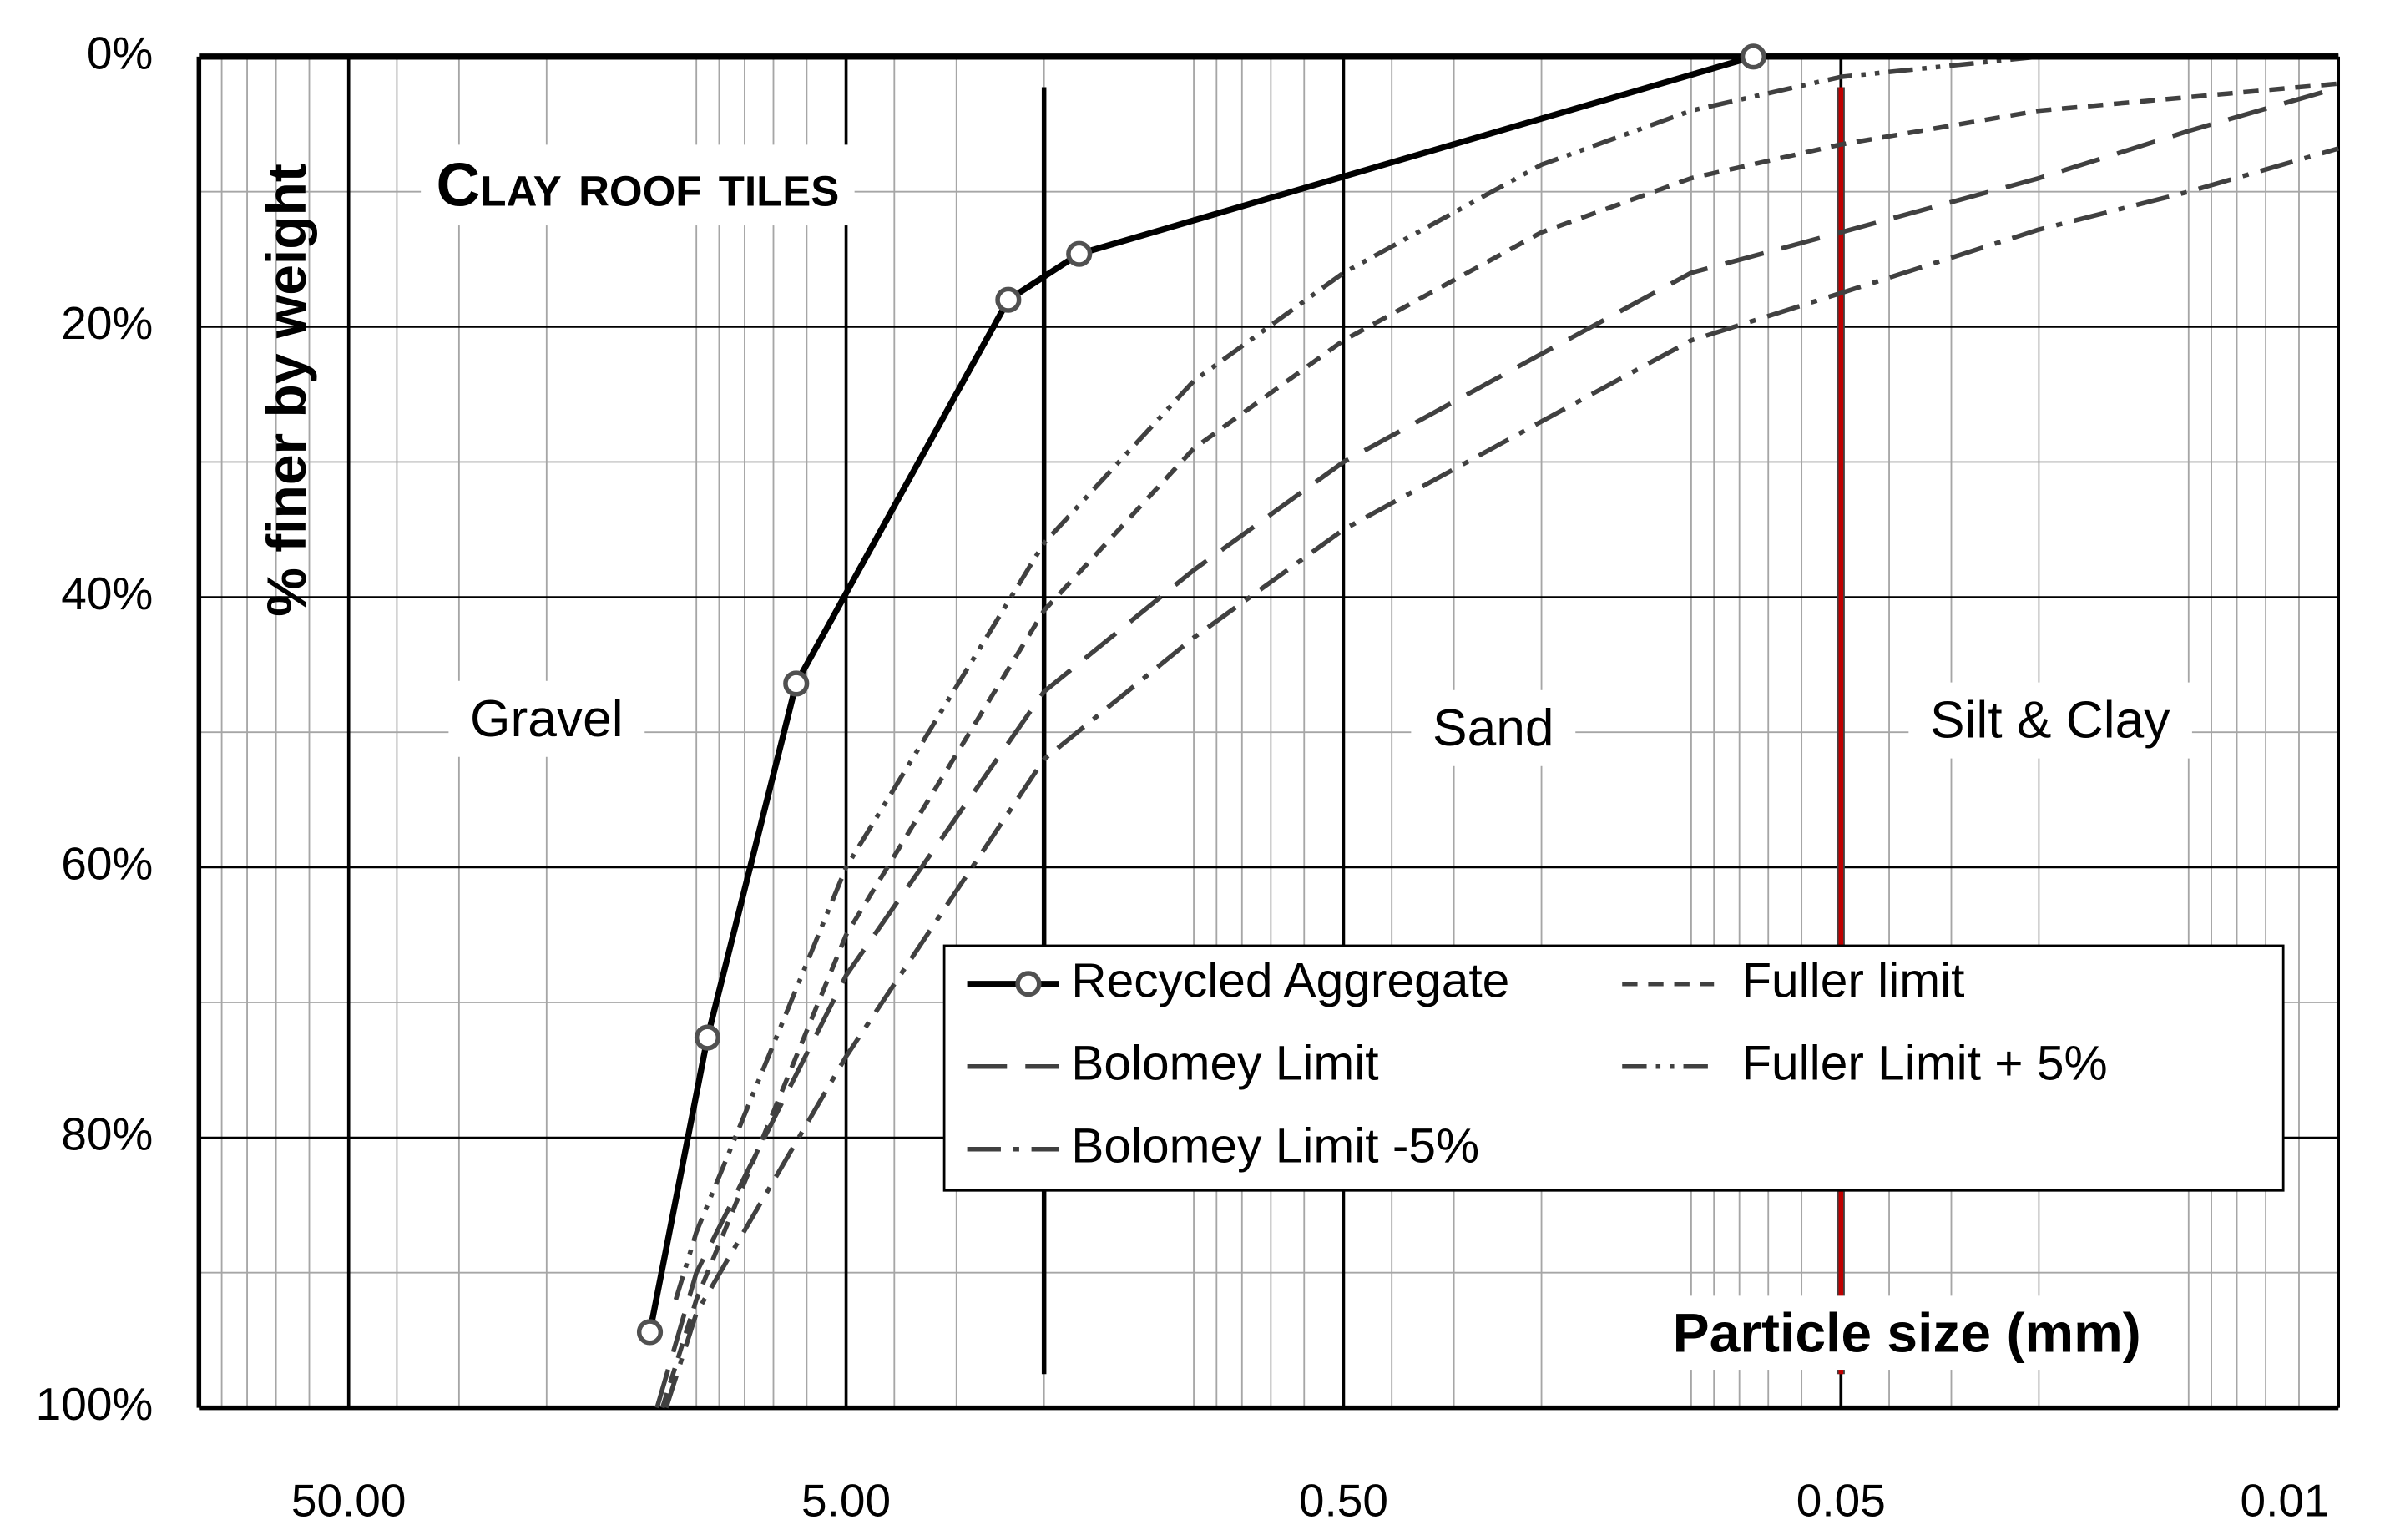 The width and height of the screenshot is (2395, 1540). Describe the element at coordinates (120, 52) in the screenshot. I see `y-tick-label: 0%` at that location.